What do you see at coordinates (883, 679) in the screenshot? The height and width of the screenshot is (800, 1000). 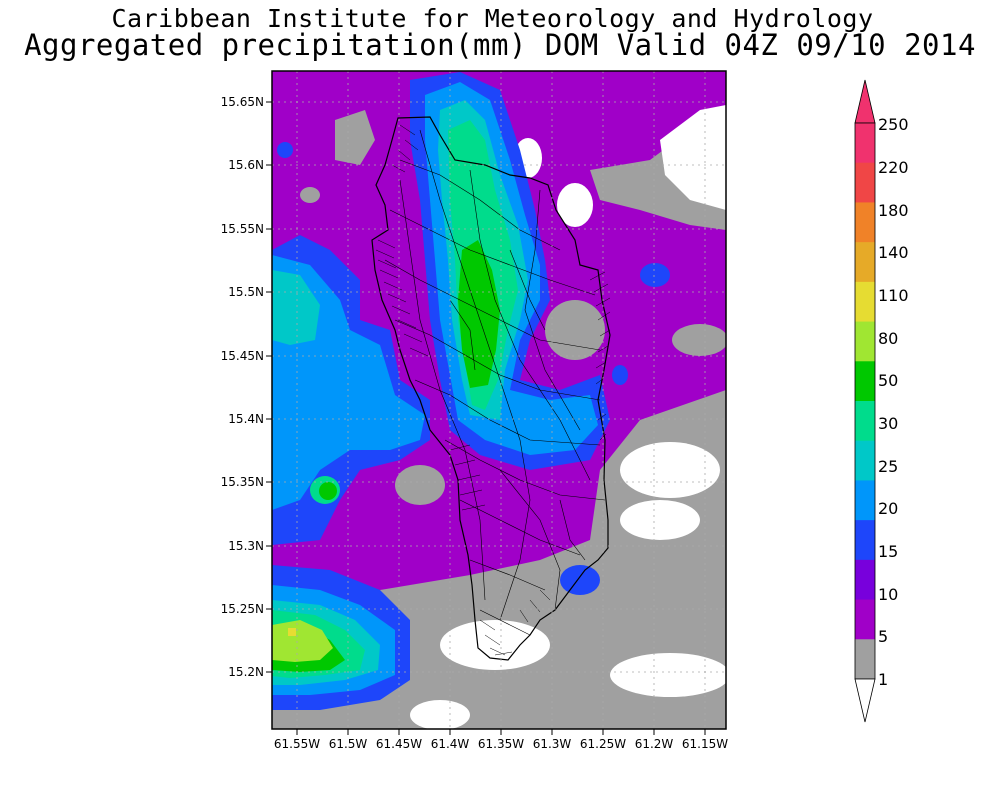 I see `colorbar-label: 1` at bounding box center [883, 679].